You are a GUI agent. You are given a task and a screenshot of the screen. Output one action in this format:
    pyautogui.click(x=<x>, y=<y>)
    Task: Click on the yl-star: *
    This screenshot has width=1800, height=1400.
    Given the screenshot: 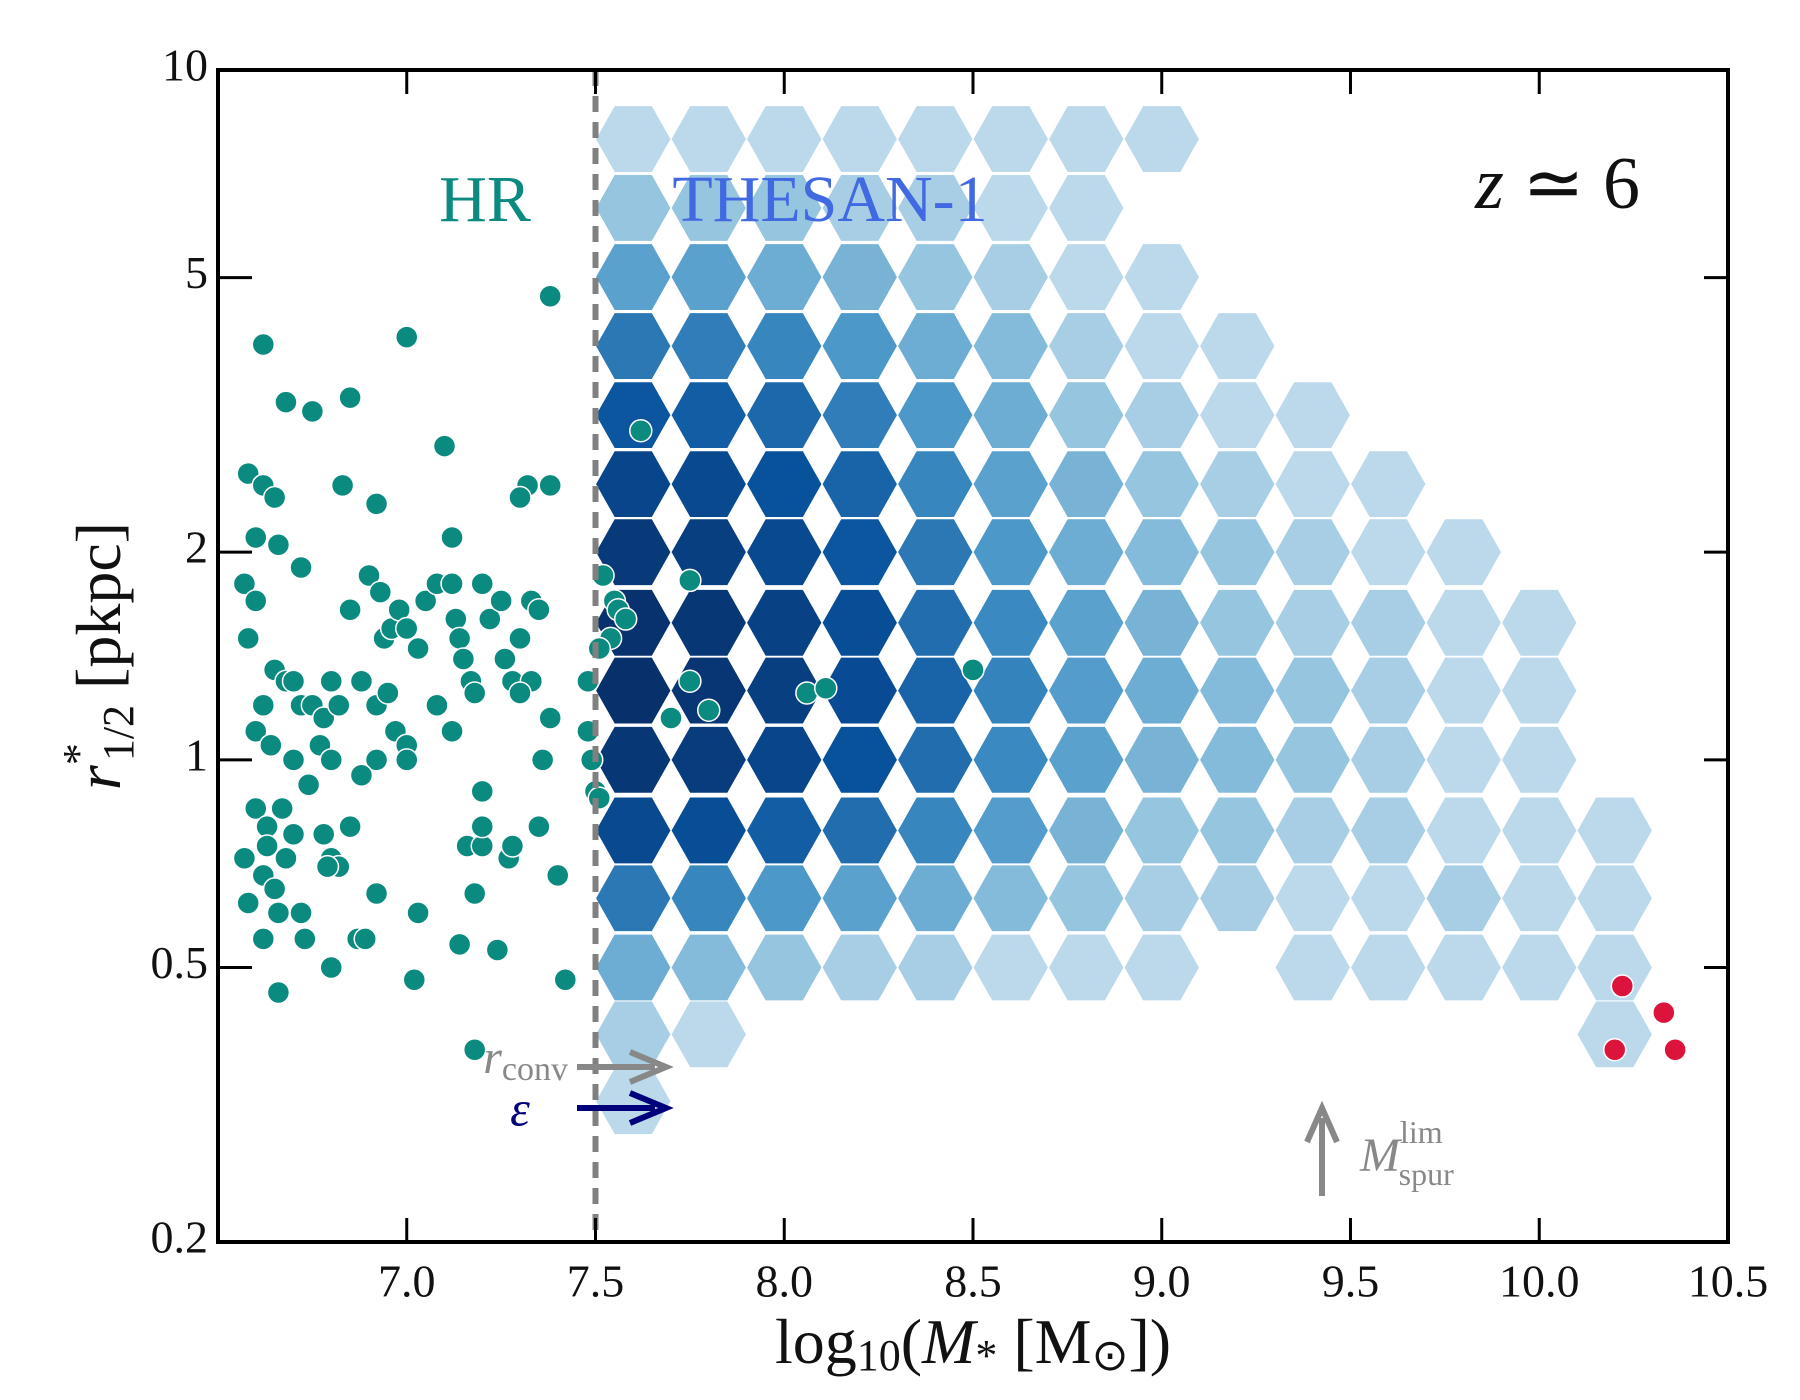 What is the action you would take?
    pyautogui.click(x=78, y=754)
    